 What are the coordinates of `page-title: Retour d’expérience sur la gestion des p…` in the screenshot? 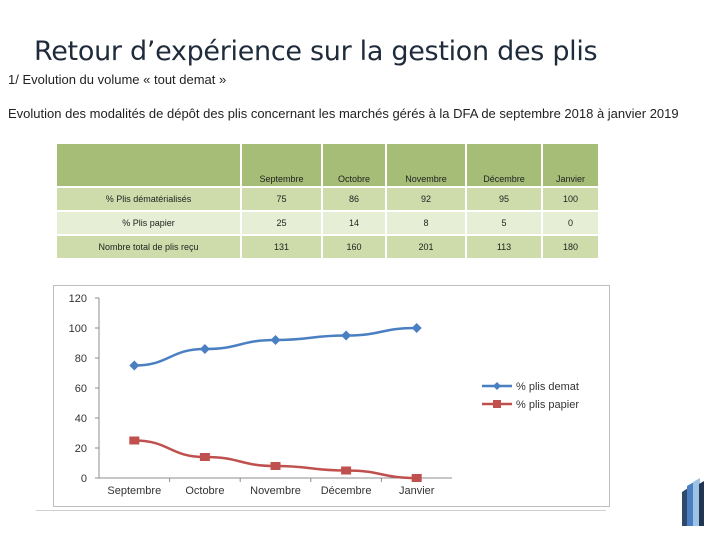 It's located at (316, 51).